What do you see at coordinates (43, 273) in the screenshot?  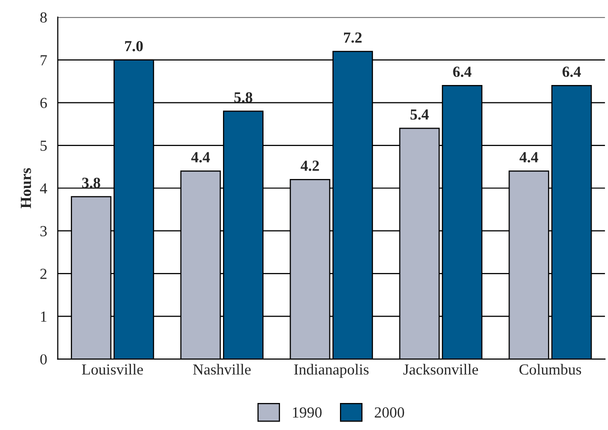 I see `y-tick-label: 2` at bounding box center [43, 273].